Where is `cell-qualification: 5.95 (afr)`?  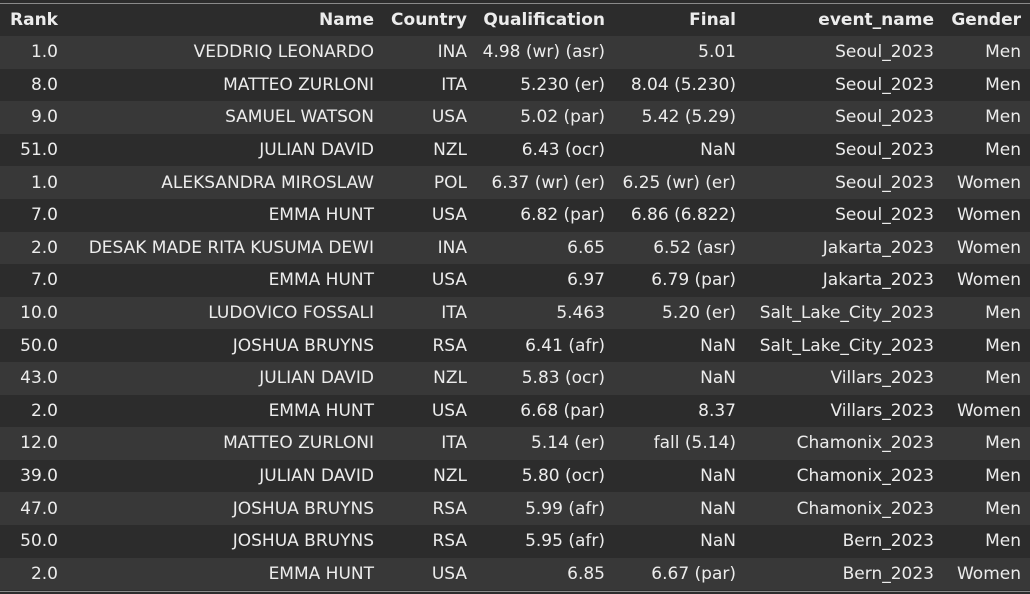
cell-qualification: 5.95 (afr) is located at coordinates (545, 541).